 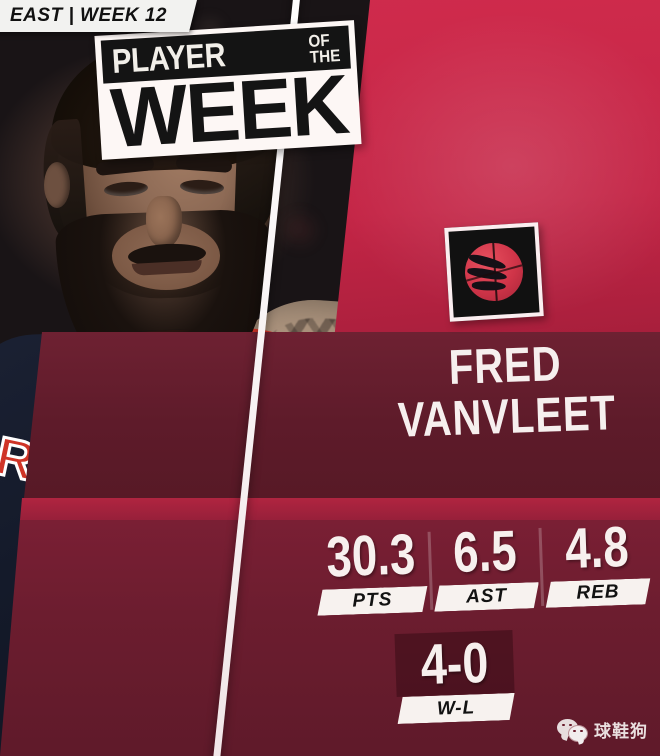 What do you see at coordinates (340, 509) in the screenshot?
I see `band-divider-strip` at bounding box center [340, 509].